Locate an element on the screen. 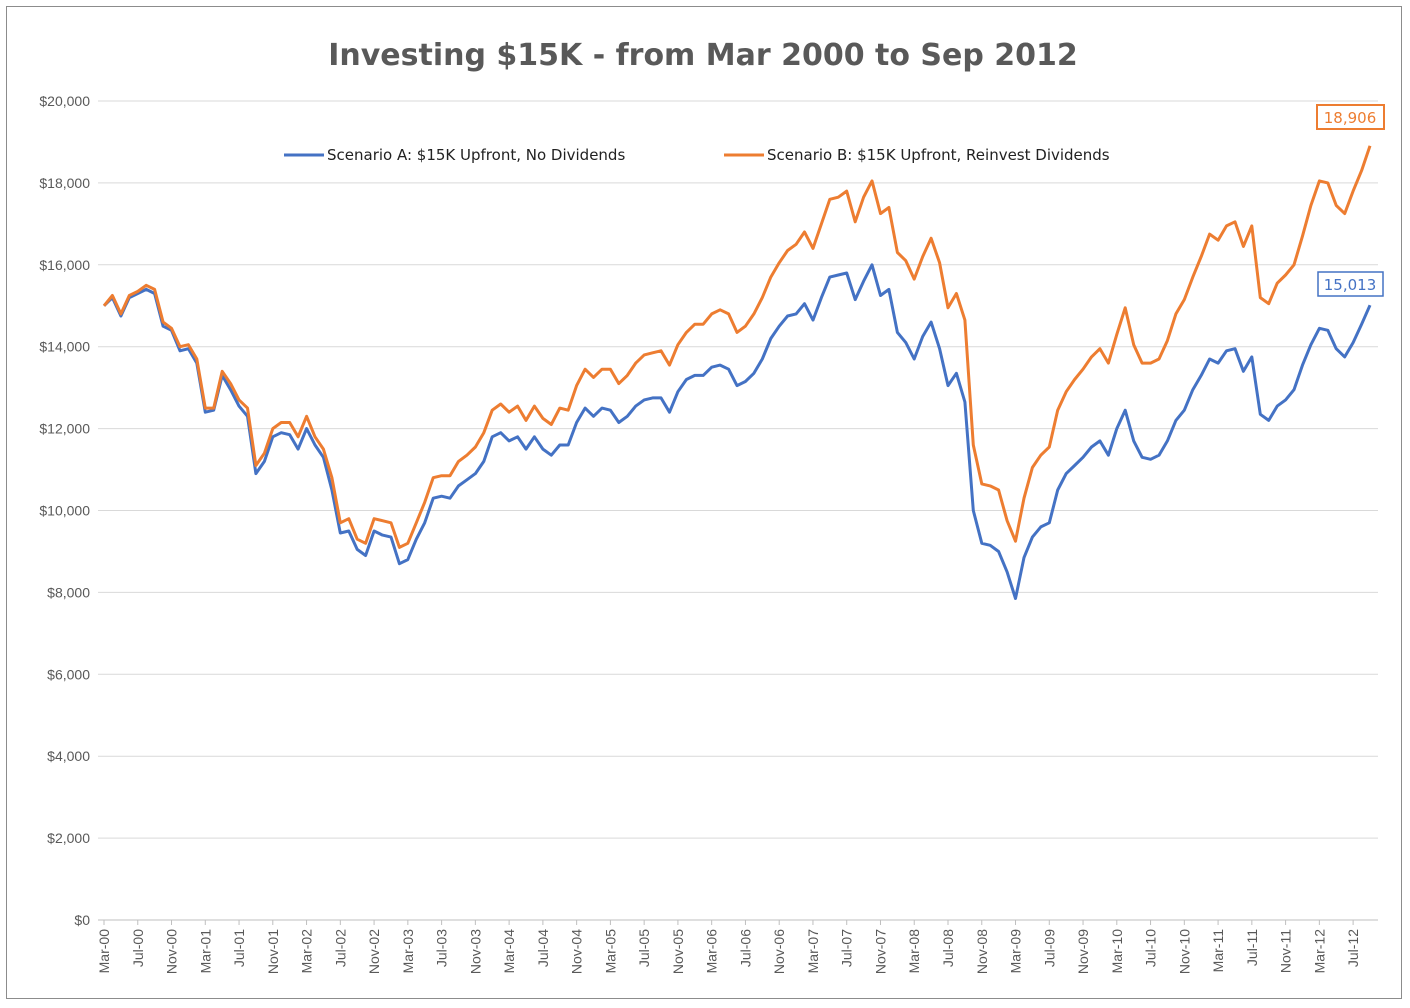 Image resolution: width=1410 pixels, height=1008 pixels. end-label-box-scenario-b is located at coordinates (1350, 117).